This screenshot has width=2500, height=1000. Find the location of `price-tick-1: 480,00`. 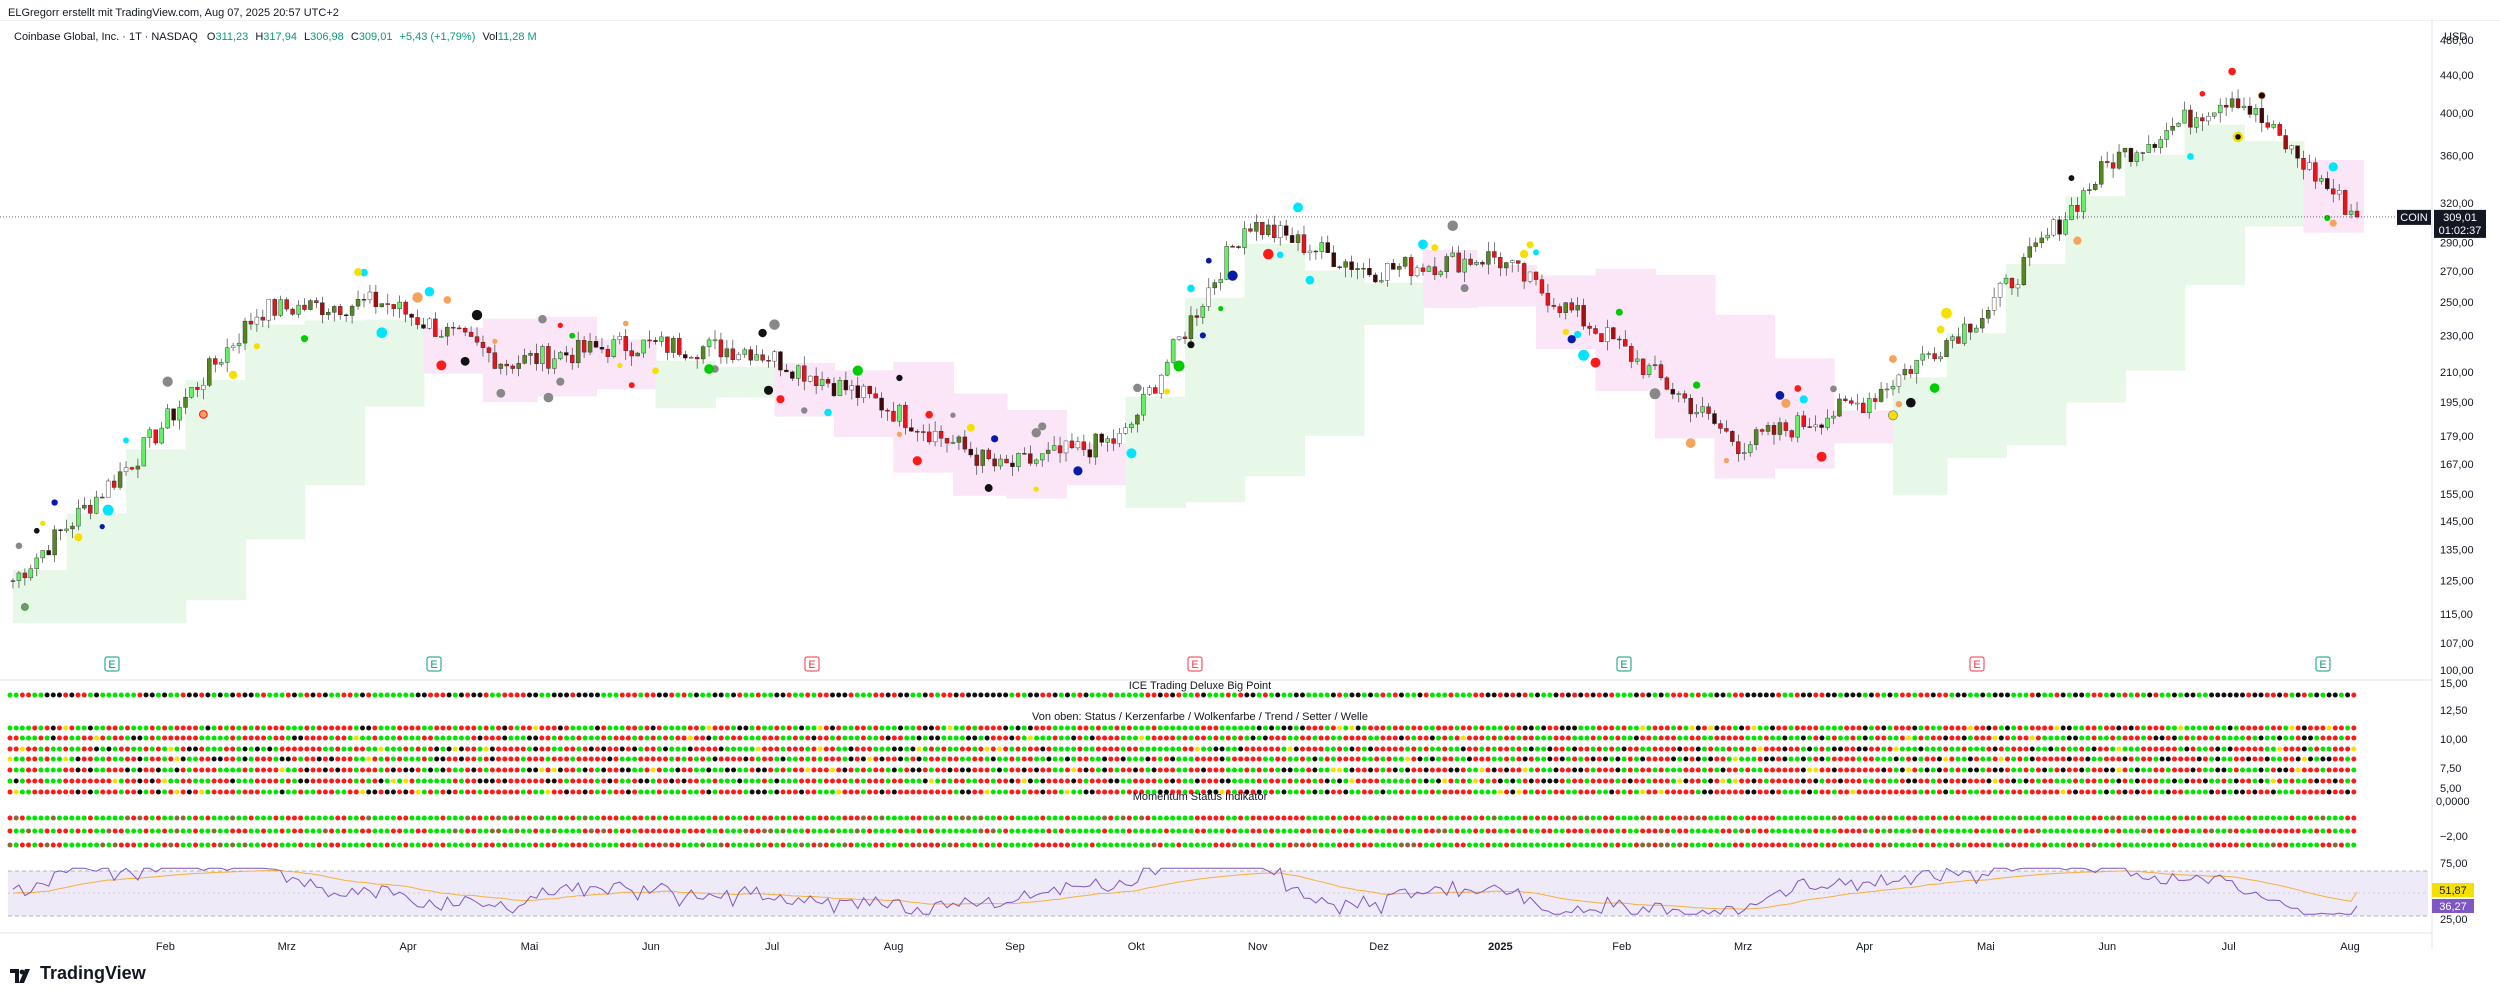

price-tick-1: 480,00 is located at coordinates (2457, 41).